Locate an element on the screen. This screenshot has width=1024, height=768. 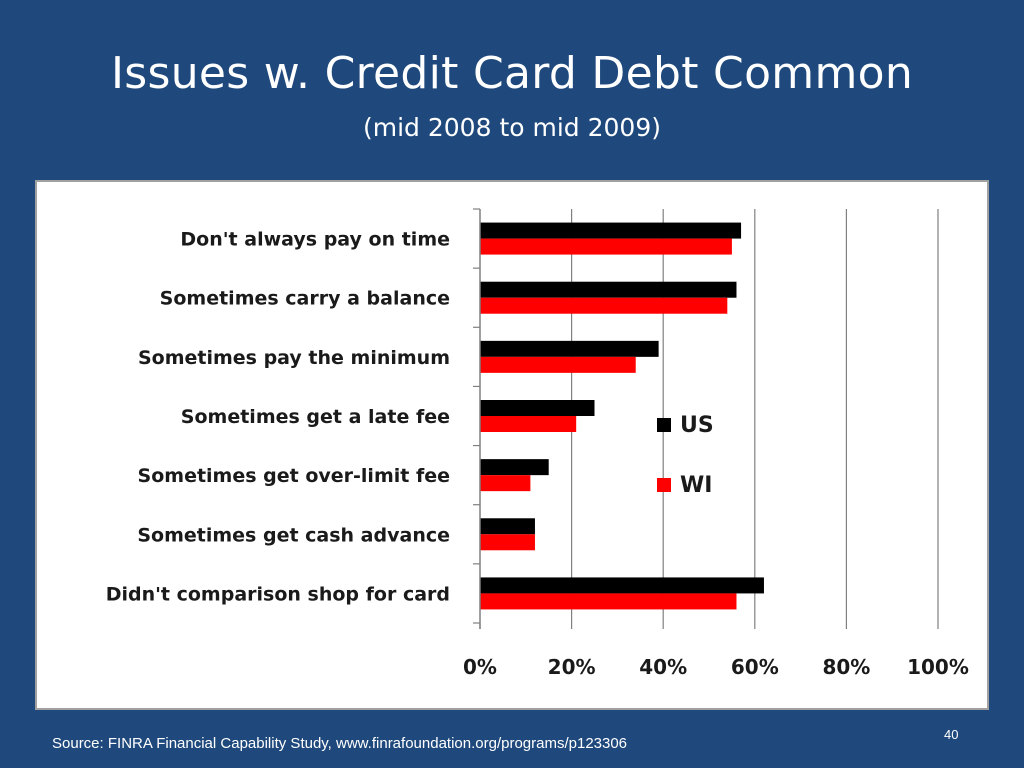
slide-title: Issues w. Credit Card Debt Common is located at coordinates (512, 73).